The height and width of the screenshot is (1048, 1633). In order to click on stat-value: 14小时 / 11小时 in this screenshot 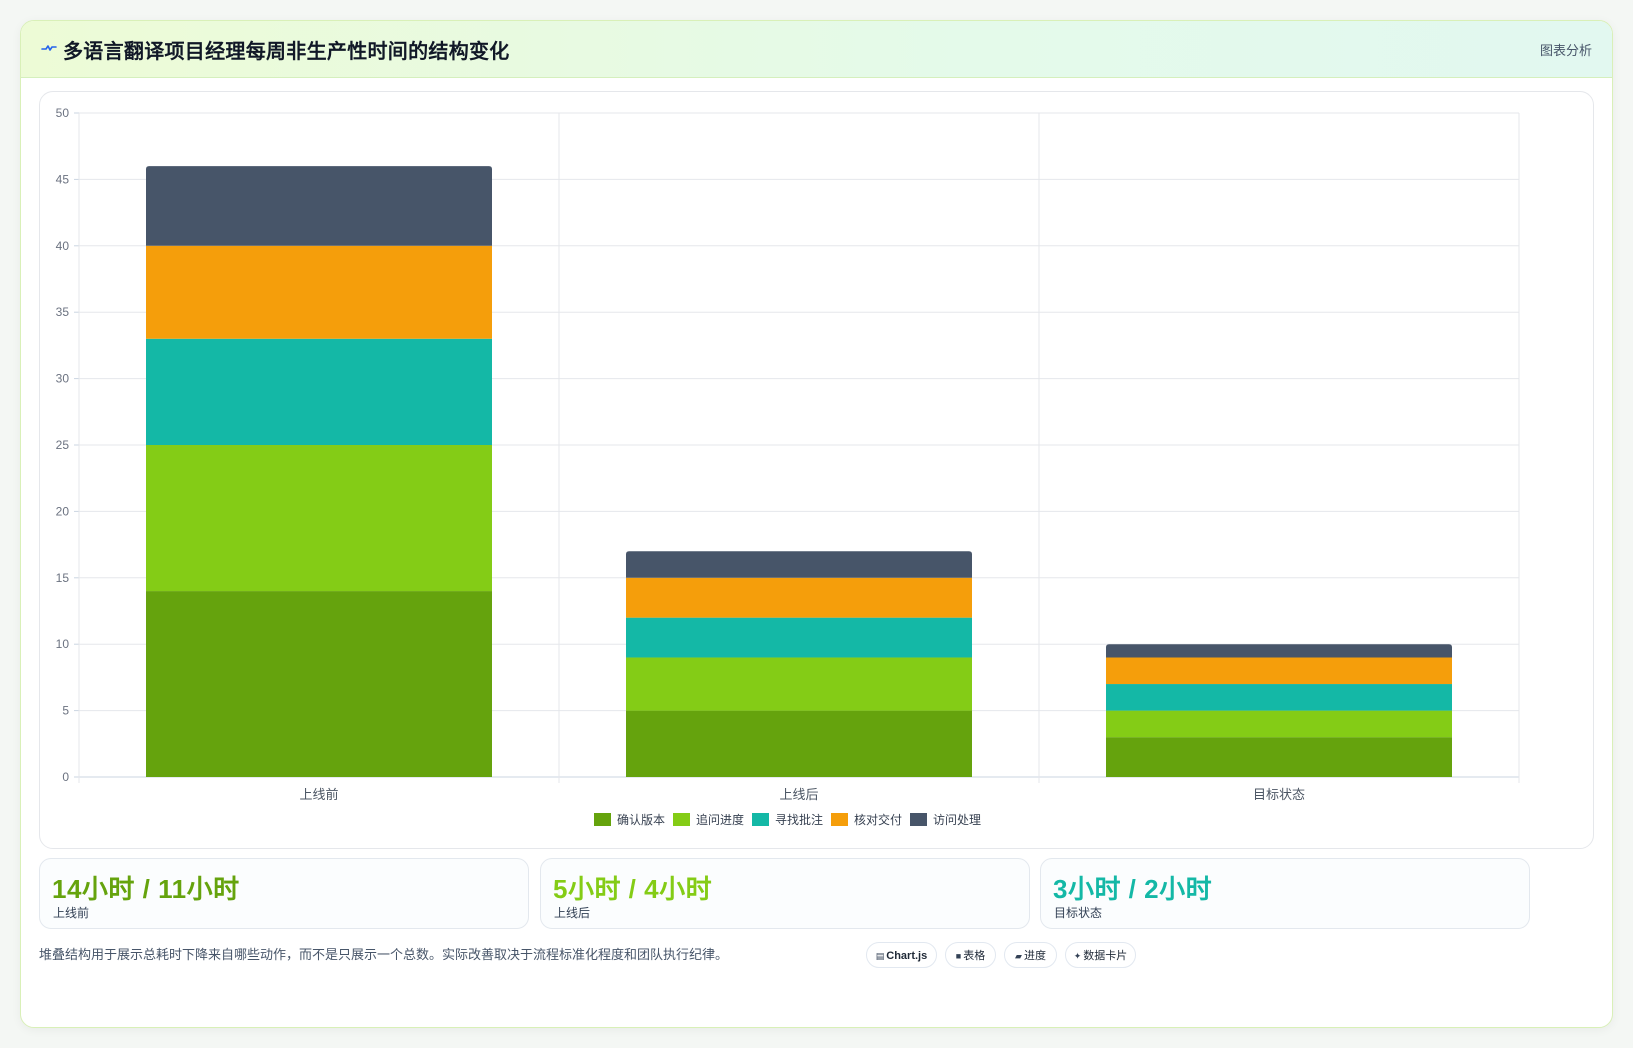, I will do `click(146, 889)`.